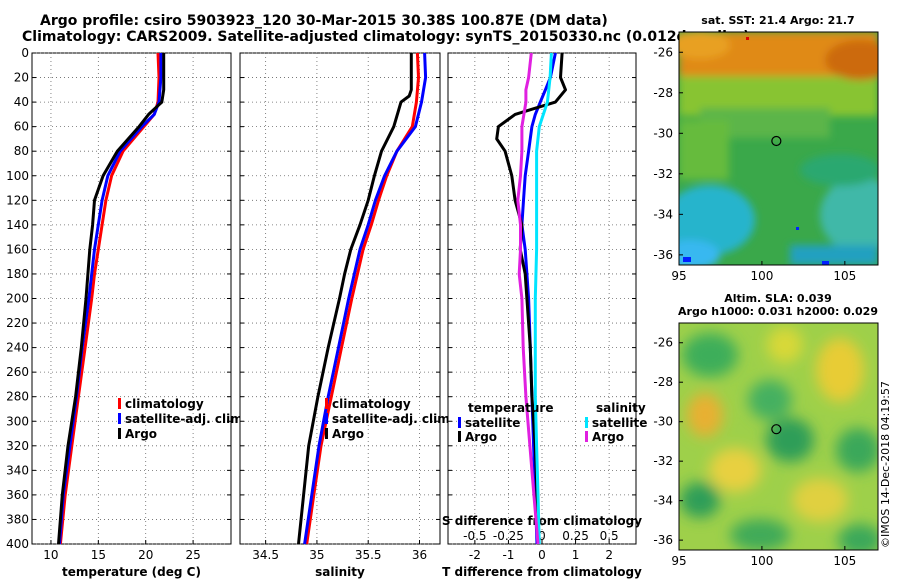 The width and height of the screenshot is (900, 580). I want to click on legend-label: satellite, so click(492, 423).